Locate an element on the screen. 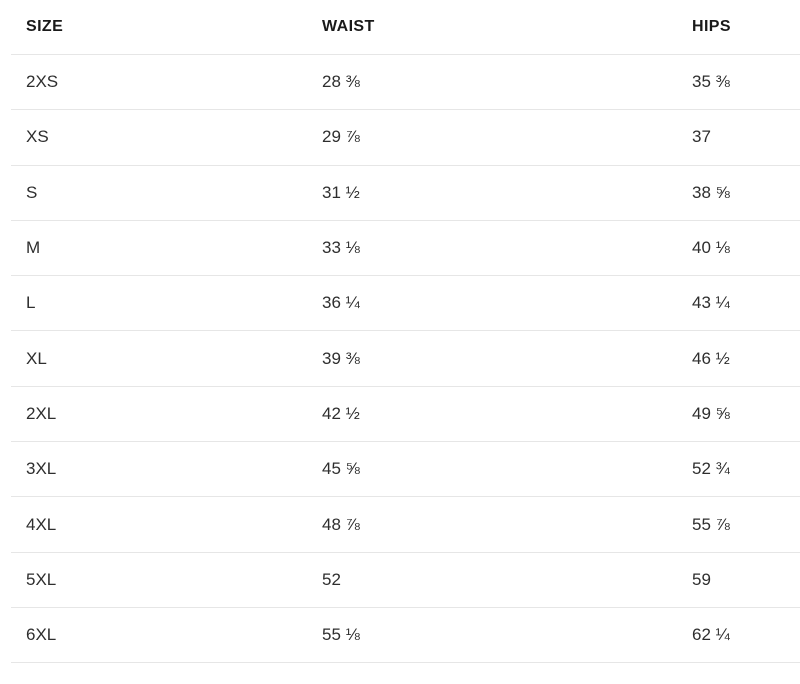 The image size is (800, 684). cell-size: 2XS is located at coordinates (42, 82).